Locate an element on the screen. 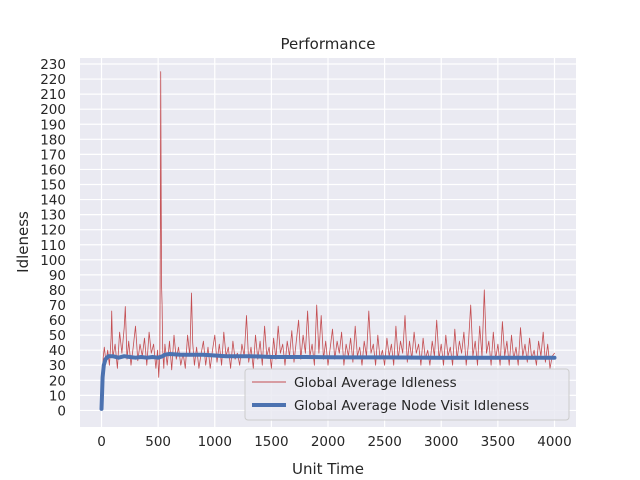 This screenshot has width=640, height=480. y-tick-label: 80 is located at coordinates (57, 291).